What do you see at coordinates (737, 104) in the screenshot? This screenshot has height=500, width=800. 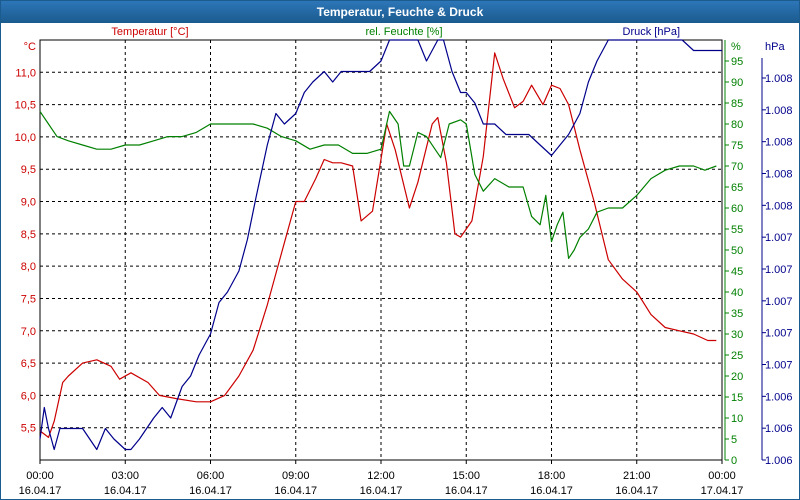 I see `humidity-tick-label: 85` at bounding box center [737, 104].